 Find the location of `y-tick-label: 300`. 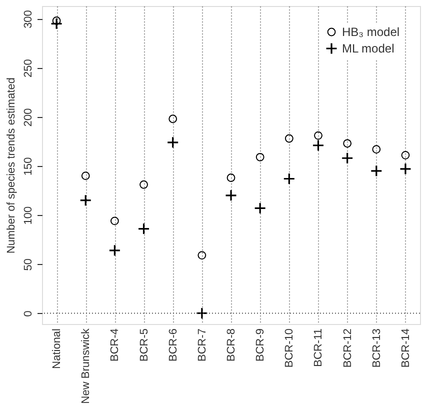

y-tick-label: 300 is located at coordinates (28, 19).